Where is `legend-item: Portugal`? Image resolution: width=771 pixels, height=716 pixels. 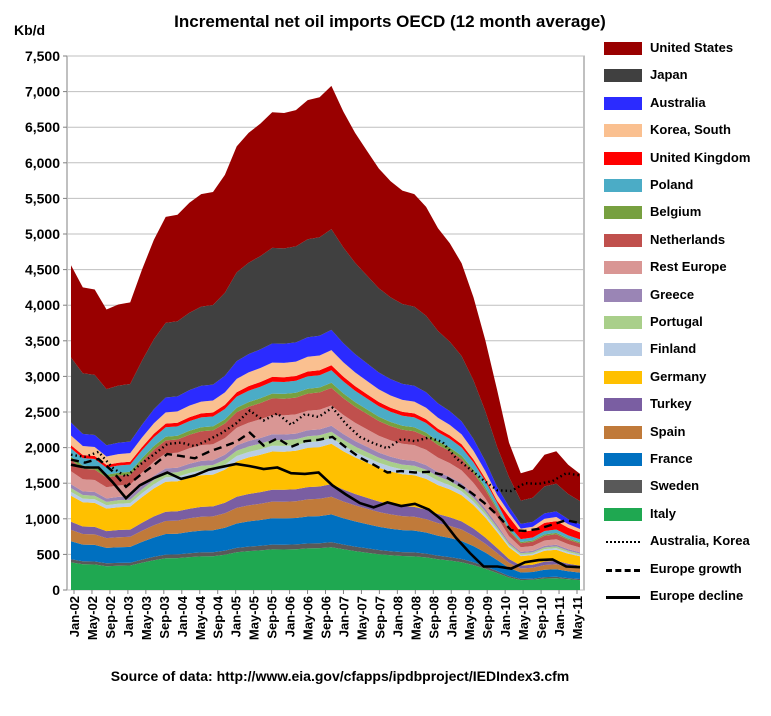 legend-item: Portugal is located at coordinates (686, 322).